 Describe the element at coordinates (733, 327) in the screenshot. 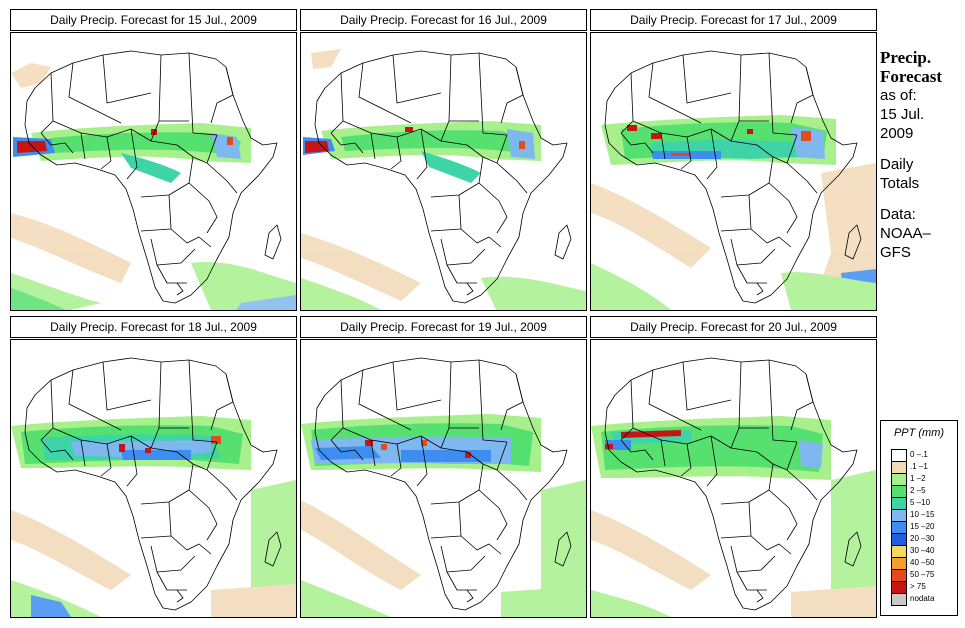

I see `panel-title: Daily Precip. Forecast for 20 Jul., 2009` at that location.